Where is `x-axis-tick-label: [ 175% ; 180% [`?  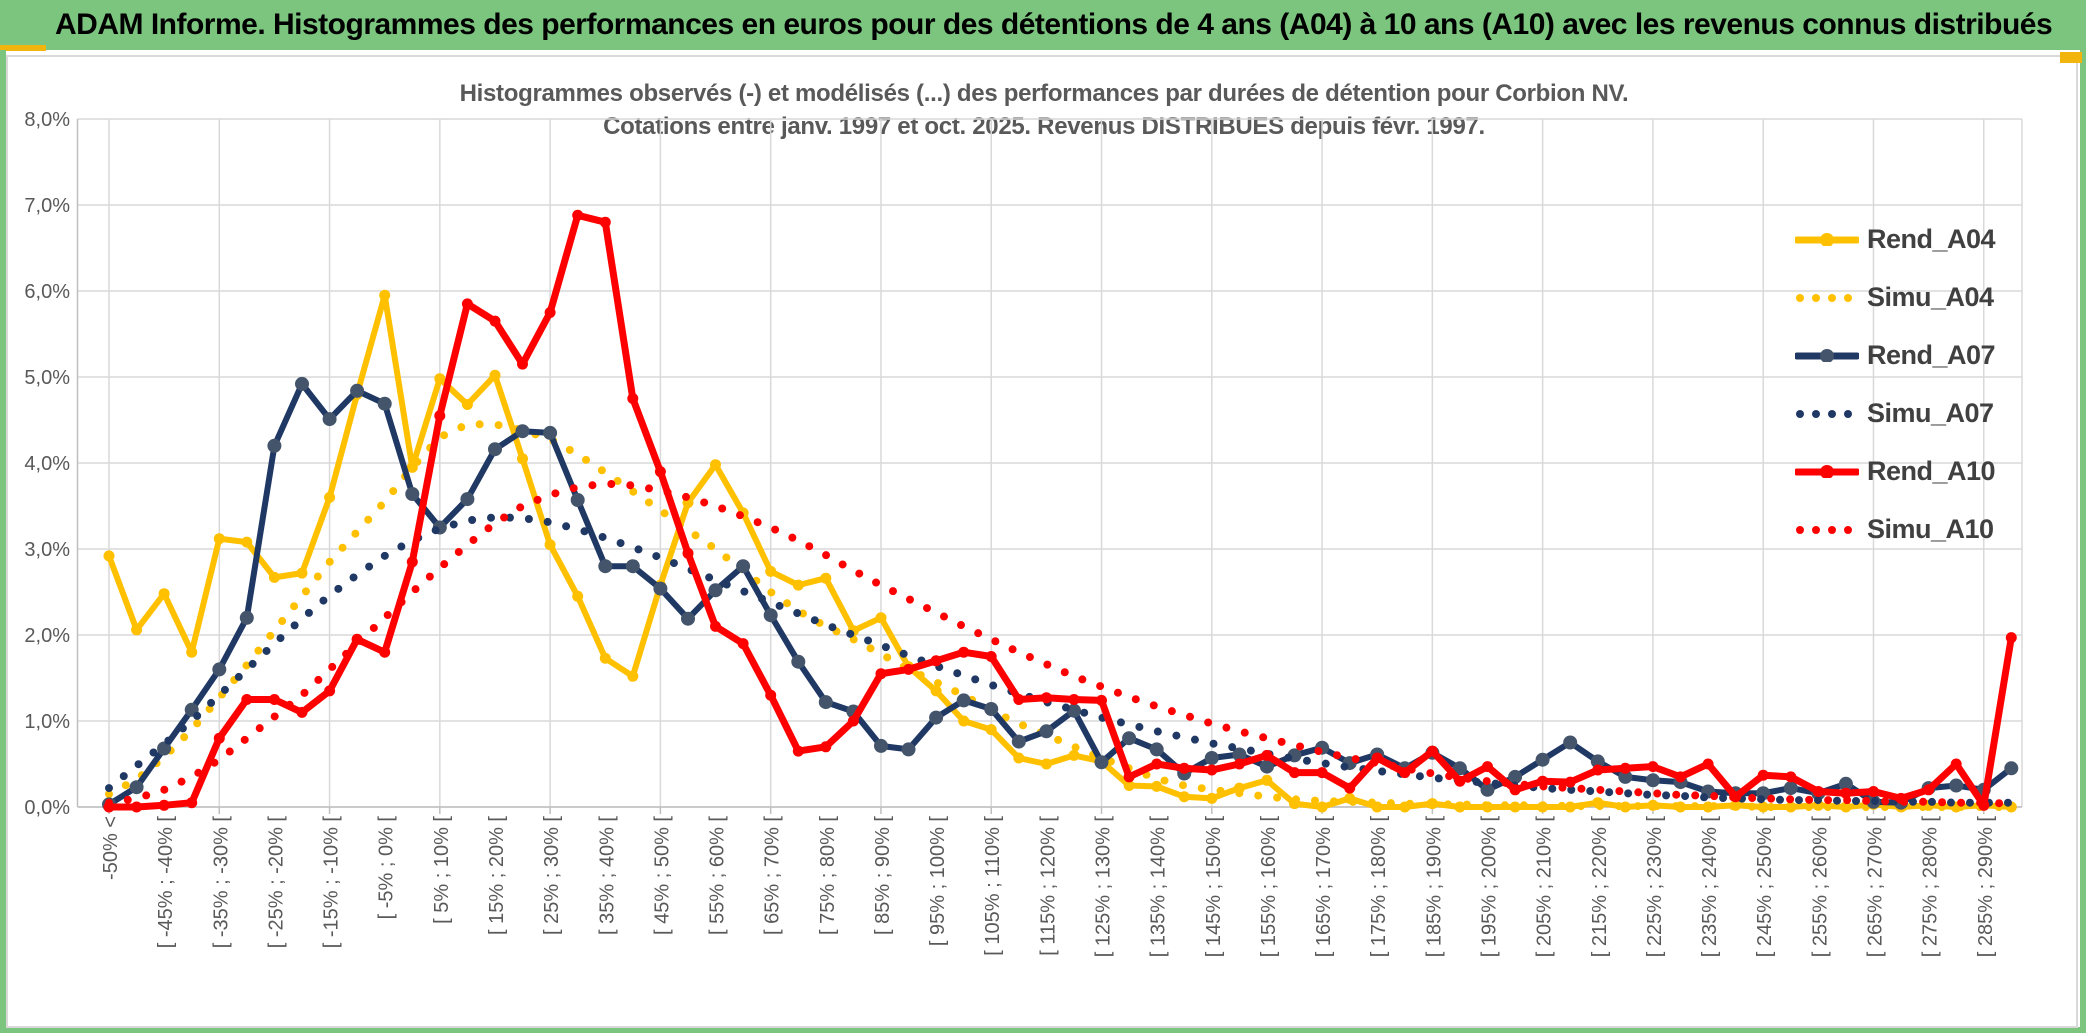 x-axis-tick-label: [ 175% ; 180% [ is located at coordinates (1379, 887).